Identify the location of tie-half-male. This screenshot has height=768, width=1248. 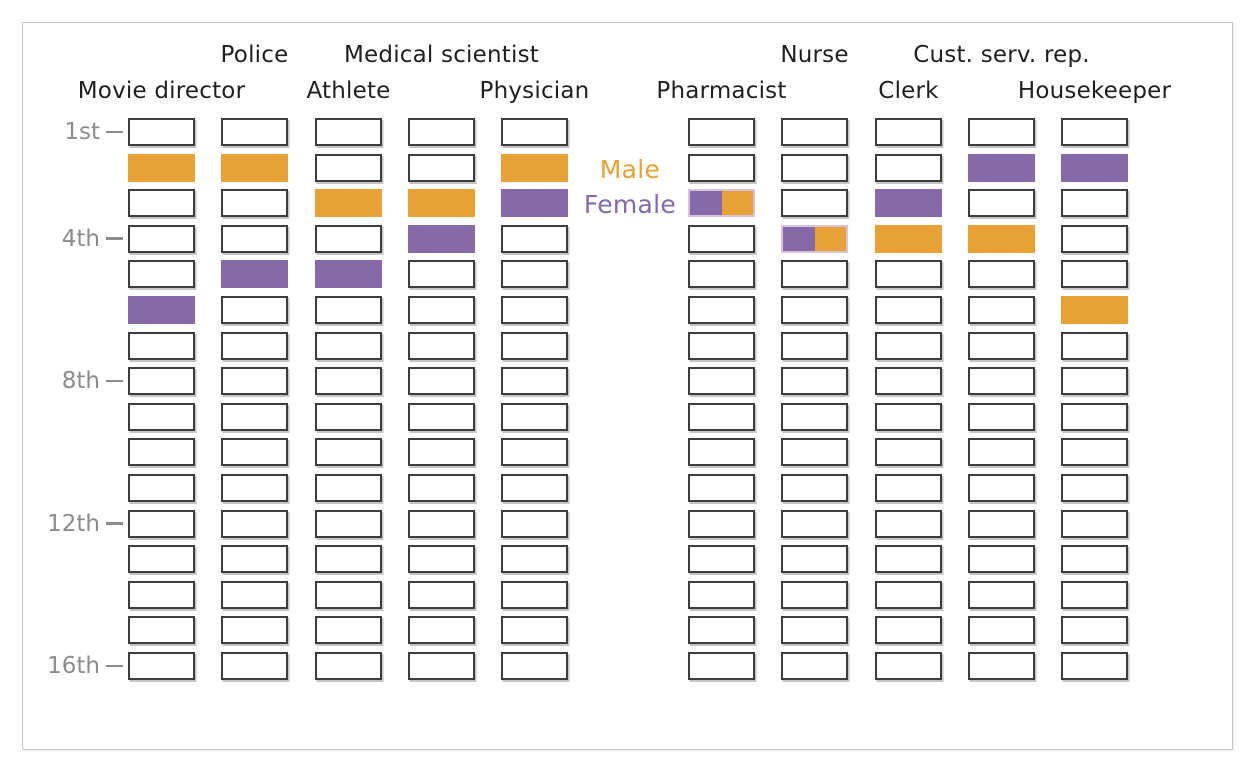
(830, 238).